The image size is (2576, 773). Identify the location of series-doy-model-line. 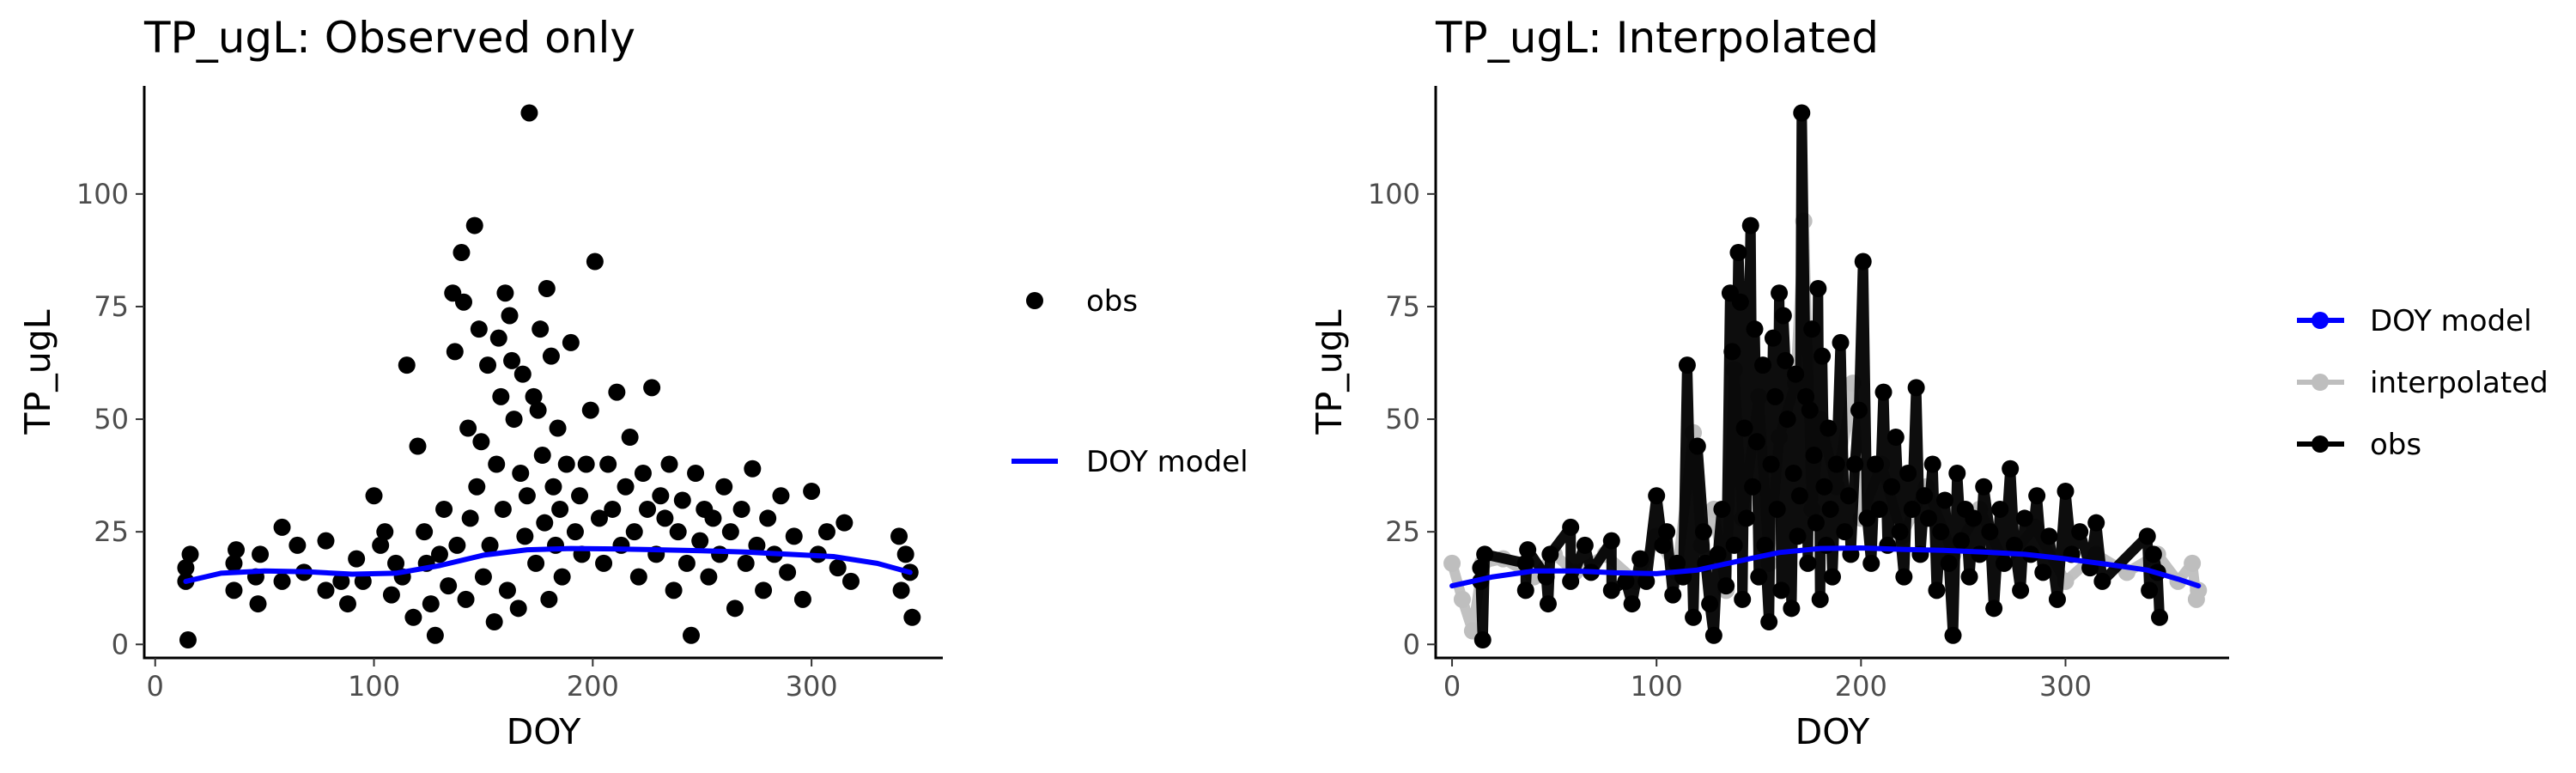
(548, 564).